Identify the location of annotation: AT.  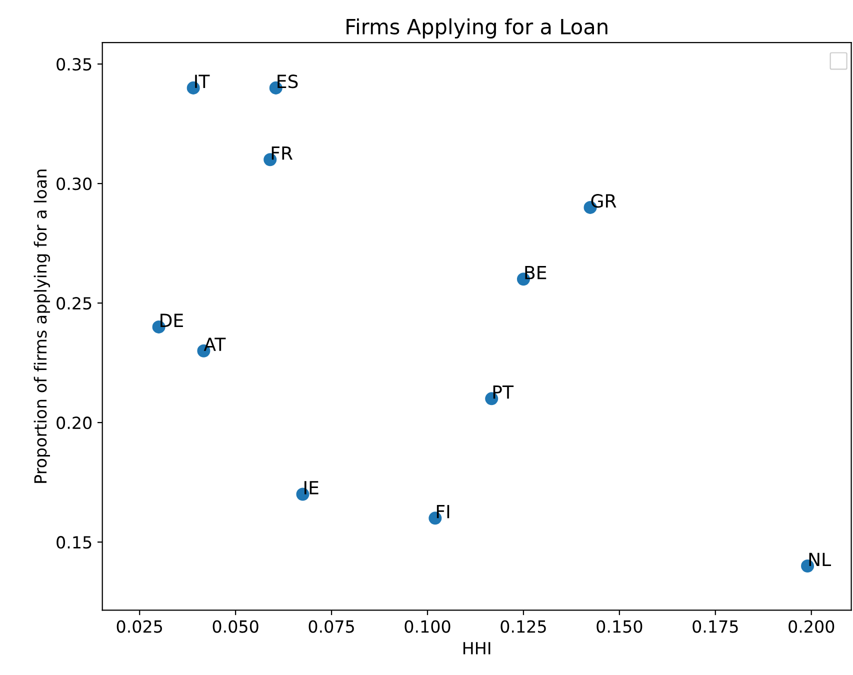
(215, 344).